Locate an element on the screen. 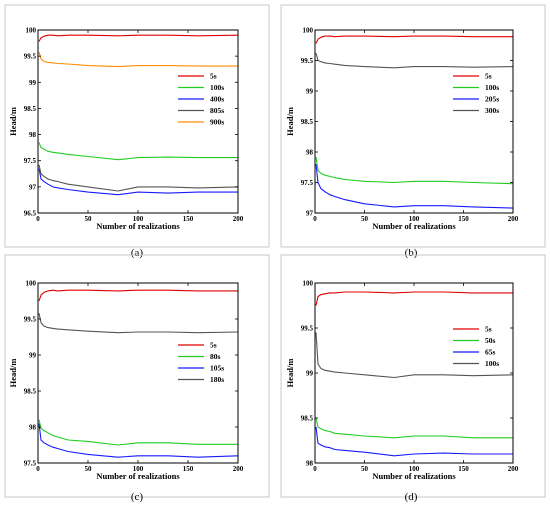 The image size is (550, 508). legend: 5s 50s 65s 100s is located at coordinates (476, 346).